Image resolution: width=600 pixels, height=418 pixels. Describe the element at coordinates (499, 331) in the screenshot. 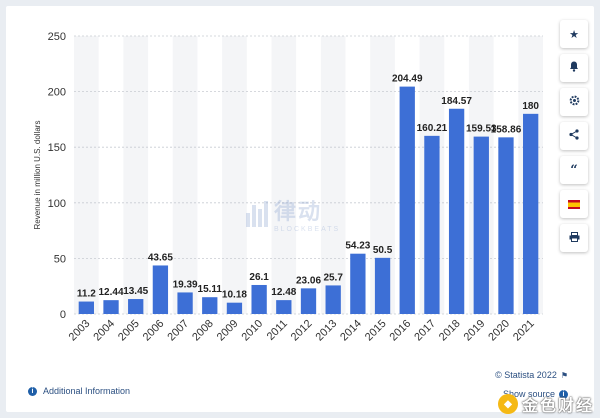

I see `x-tick-label: 2020` at that location.